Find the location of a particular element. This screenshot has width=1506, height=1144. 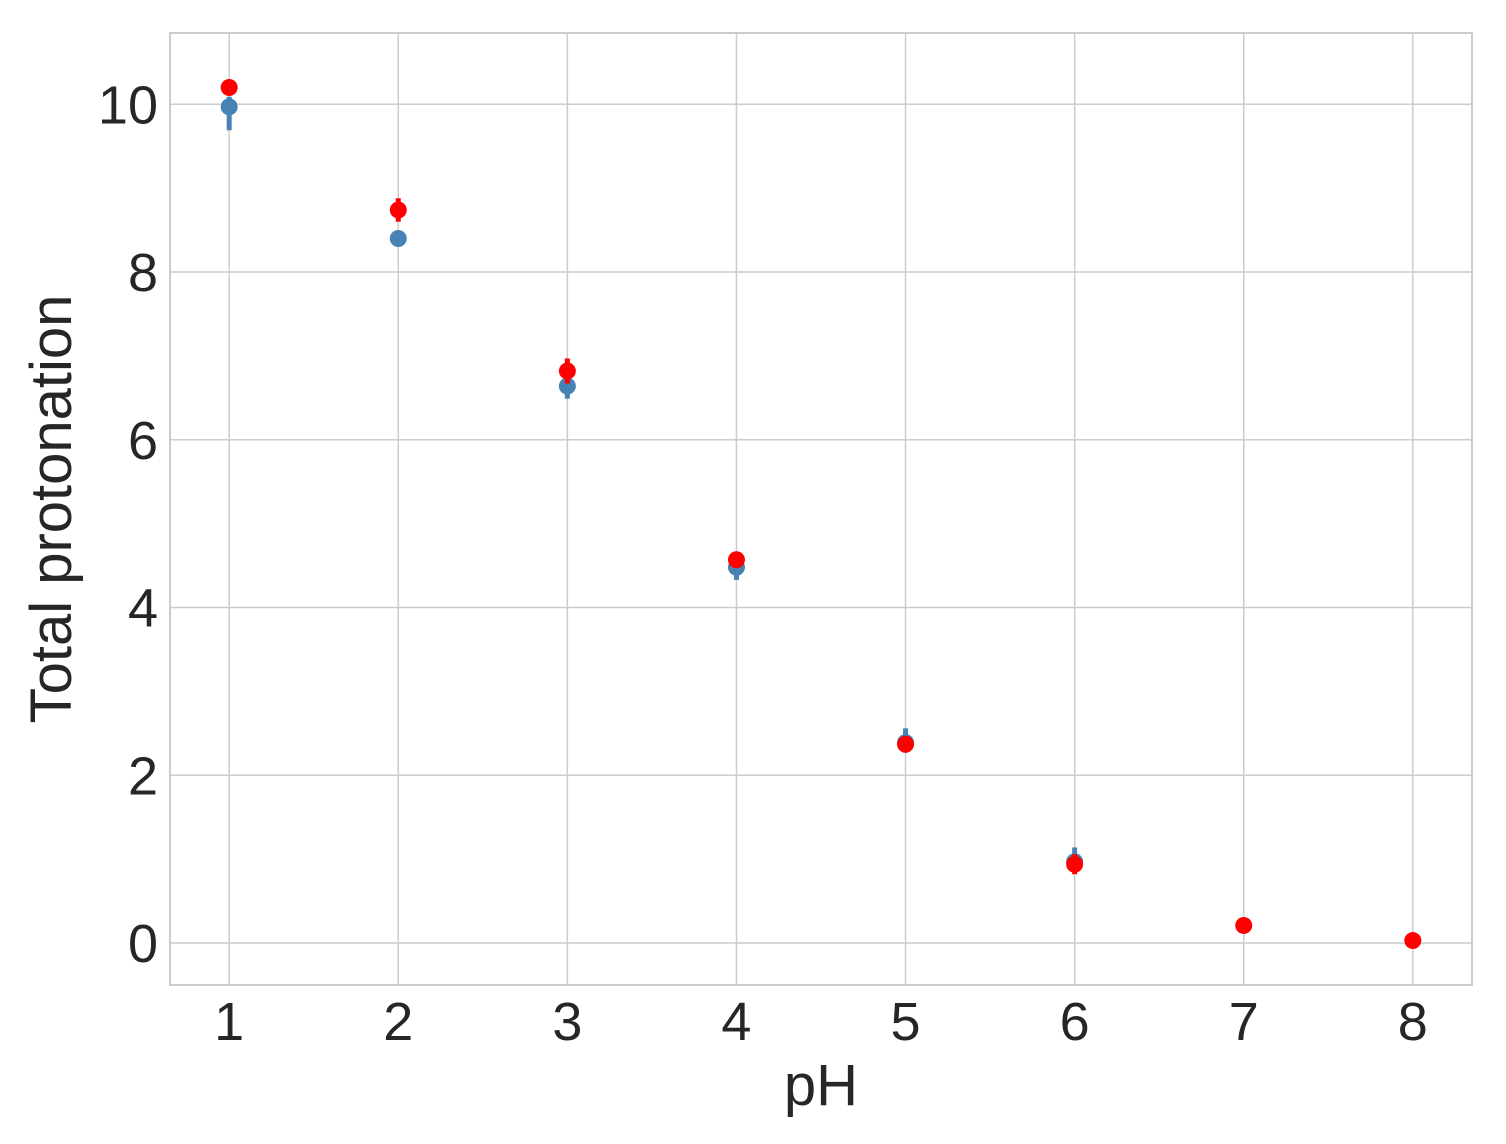

x-tick-label: 2 is located at coordinates (398, 1022).